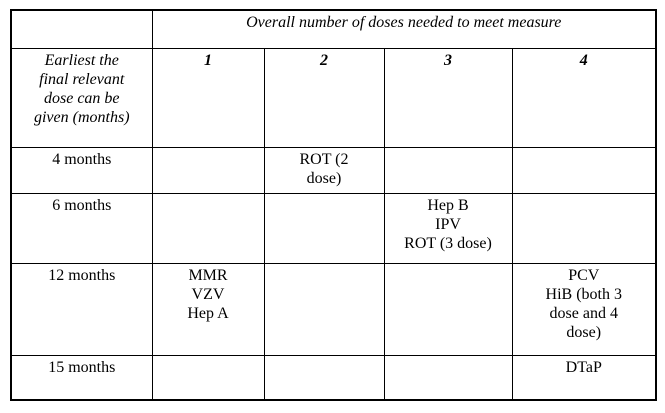 This screenshot has height=413, width=665. What do you see at coordinates (81, 170) in the screenshot?
I see `row-label: 4 months` at bounding box center [81, 170].